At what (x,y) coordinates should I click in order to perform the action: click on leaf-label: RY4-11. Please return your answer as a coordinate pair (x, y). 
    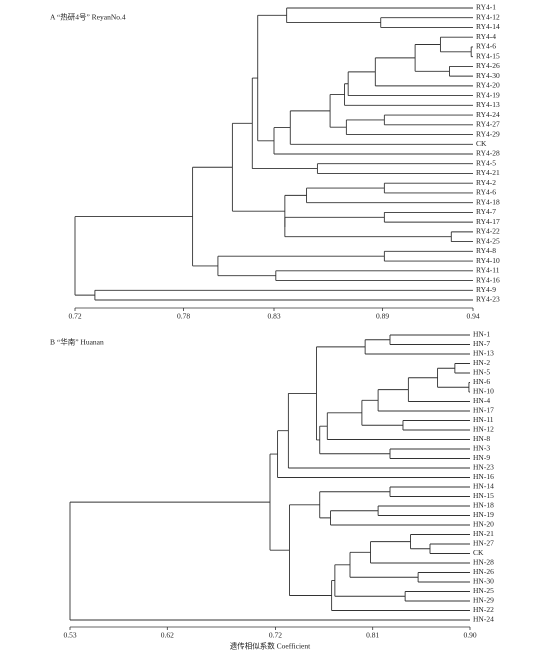
    Looking at the image, I should click on (488, 270).